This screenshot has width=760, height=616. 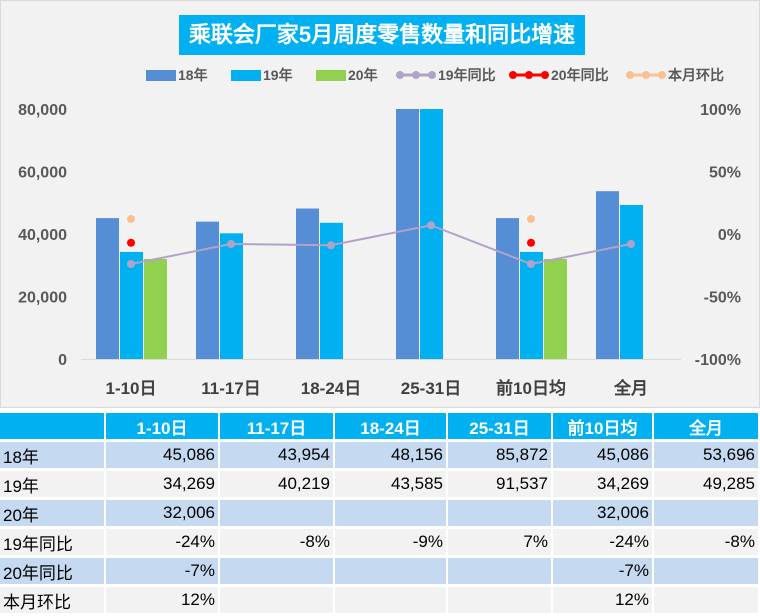 I want to click on table-cell: 7%, so click(x=499, y=542).